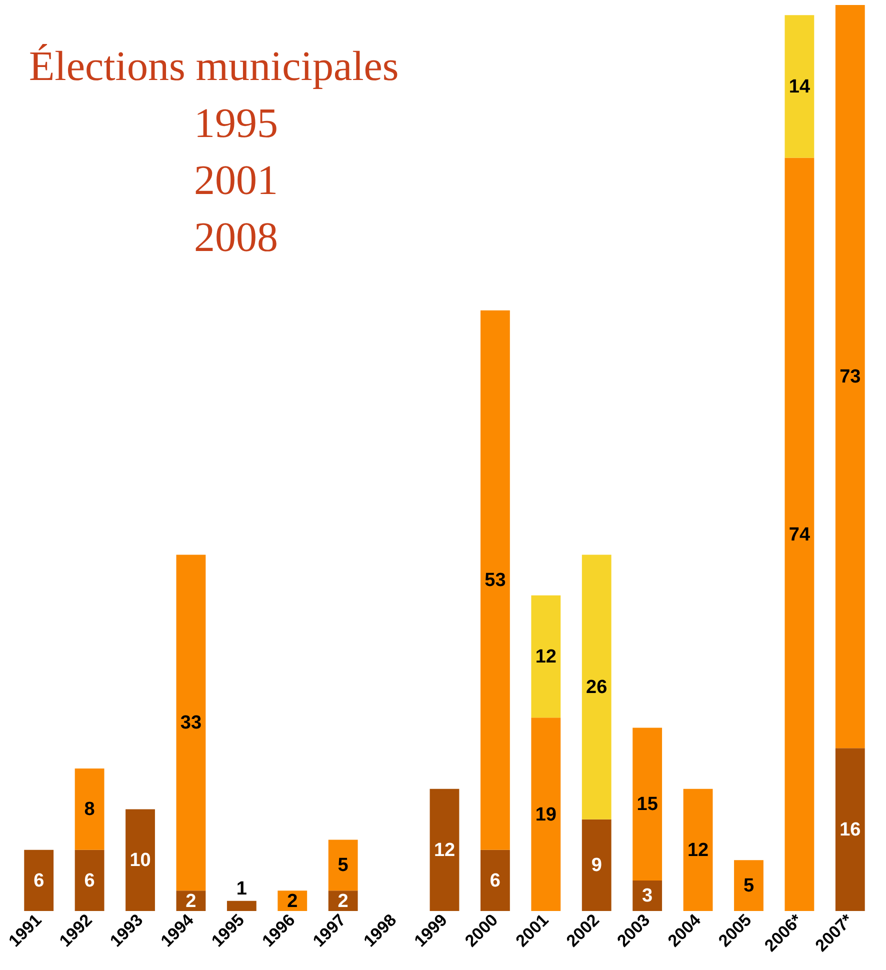 The height and width of the screenshot is (970, 886). I want to click on data-label: 53, so click(495, 581).